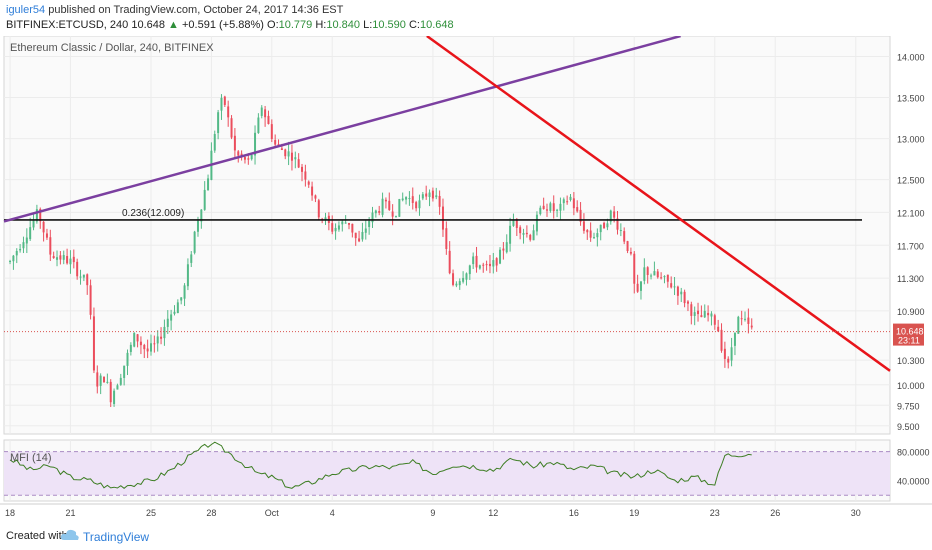 This screenshot has height=550, width=932. I want to click on x-tick-label: 23, so click(715, 513).